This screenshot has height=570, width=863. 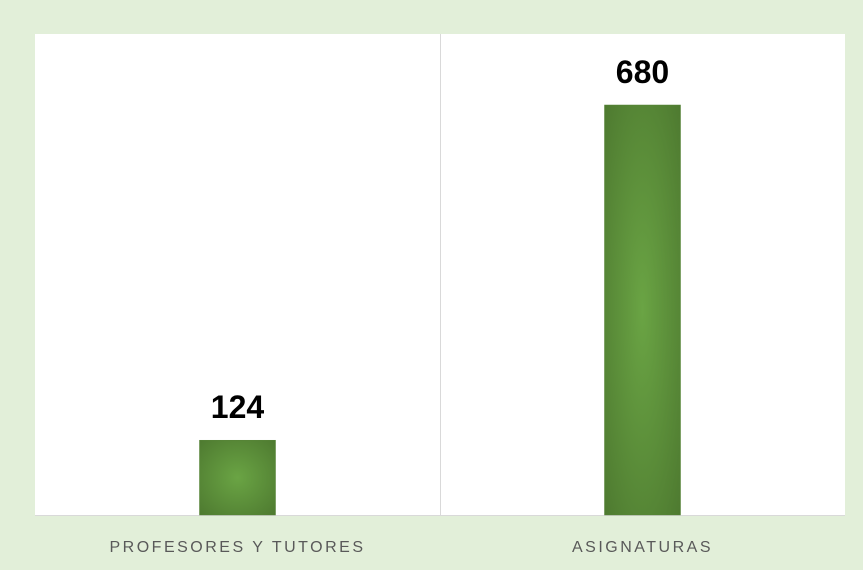 What do you see at coordinates (238, 407) in the screenshot?
I see `data-label: 124` at bounding box center [238, 407].